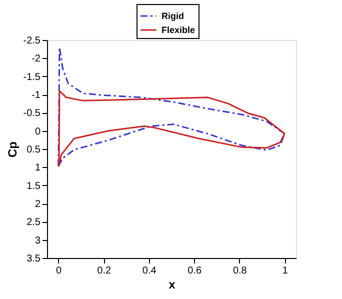  Describe the element at coordinates (37, 132) in the screenshot. I see `y-tick-label: 0` at that location.